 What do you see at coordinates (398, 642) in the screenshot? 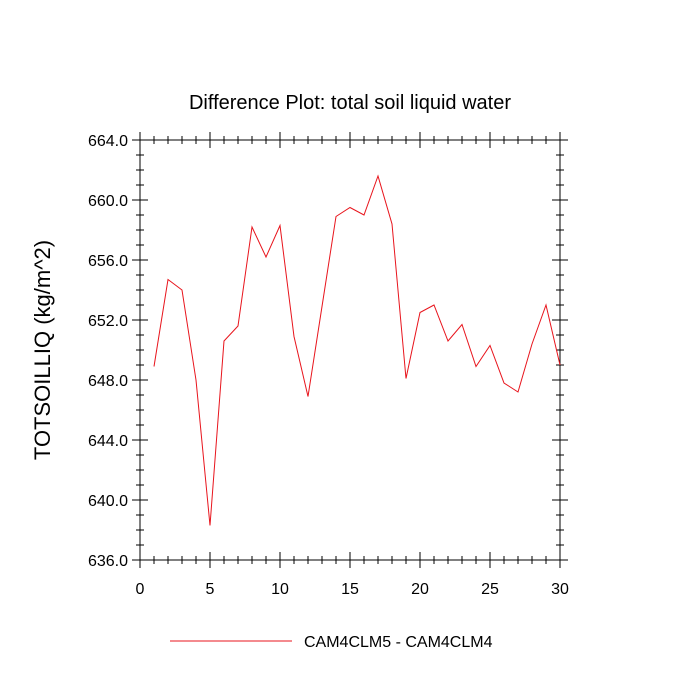
I see `legend-label: CAM4CLM5 - CAM4CLM4` at bounding box center [398, 642].